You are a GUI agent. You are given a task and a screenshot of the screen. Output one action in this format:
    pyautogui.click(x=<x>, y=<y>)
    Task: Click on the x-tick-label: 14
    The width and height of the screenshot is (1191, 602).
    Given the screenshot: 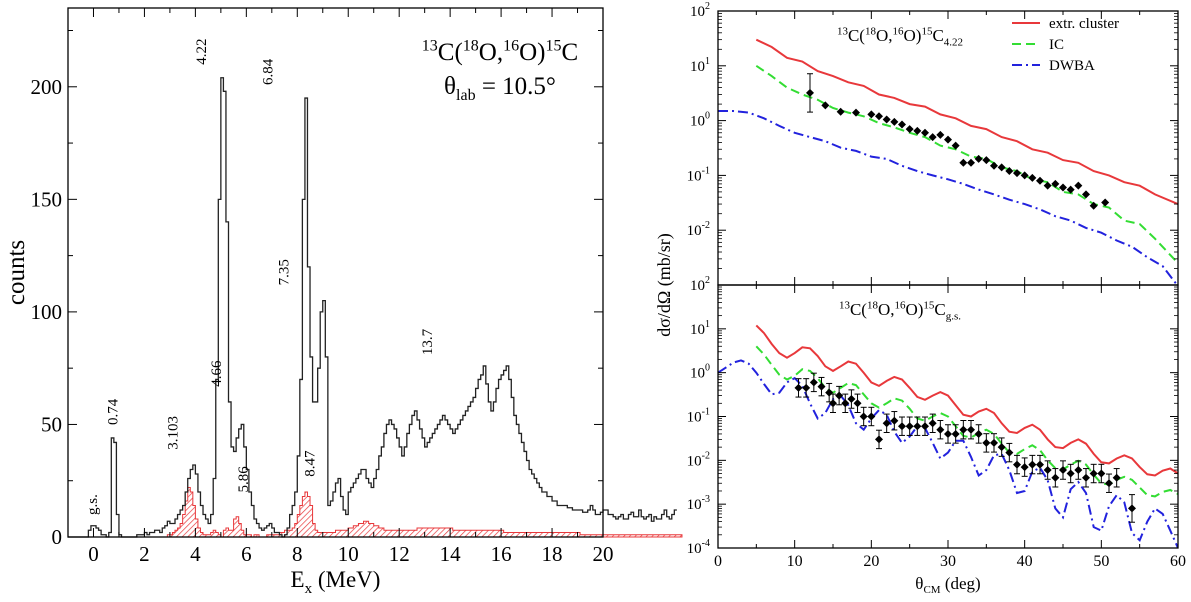 What is the action you would take?
    pyautogui.click(x=451, y=554)
    